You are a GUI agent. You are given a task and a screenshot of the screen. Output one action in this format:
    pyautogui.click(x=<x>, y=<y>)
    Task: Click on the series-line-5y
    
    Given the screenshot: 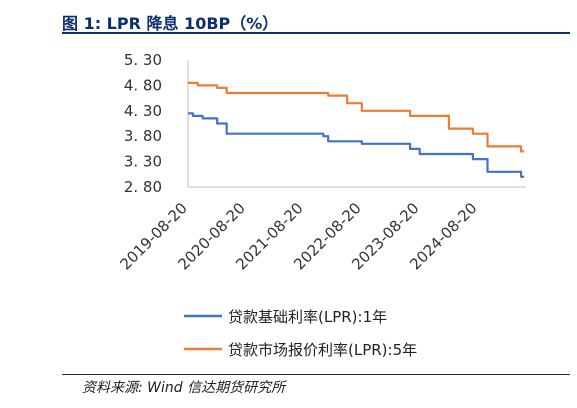 What is the action you would take?
    pyautogui.click(x=356, y=117)
    